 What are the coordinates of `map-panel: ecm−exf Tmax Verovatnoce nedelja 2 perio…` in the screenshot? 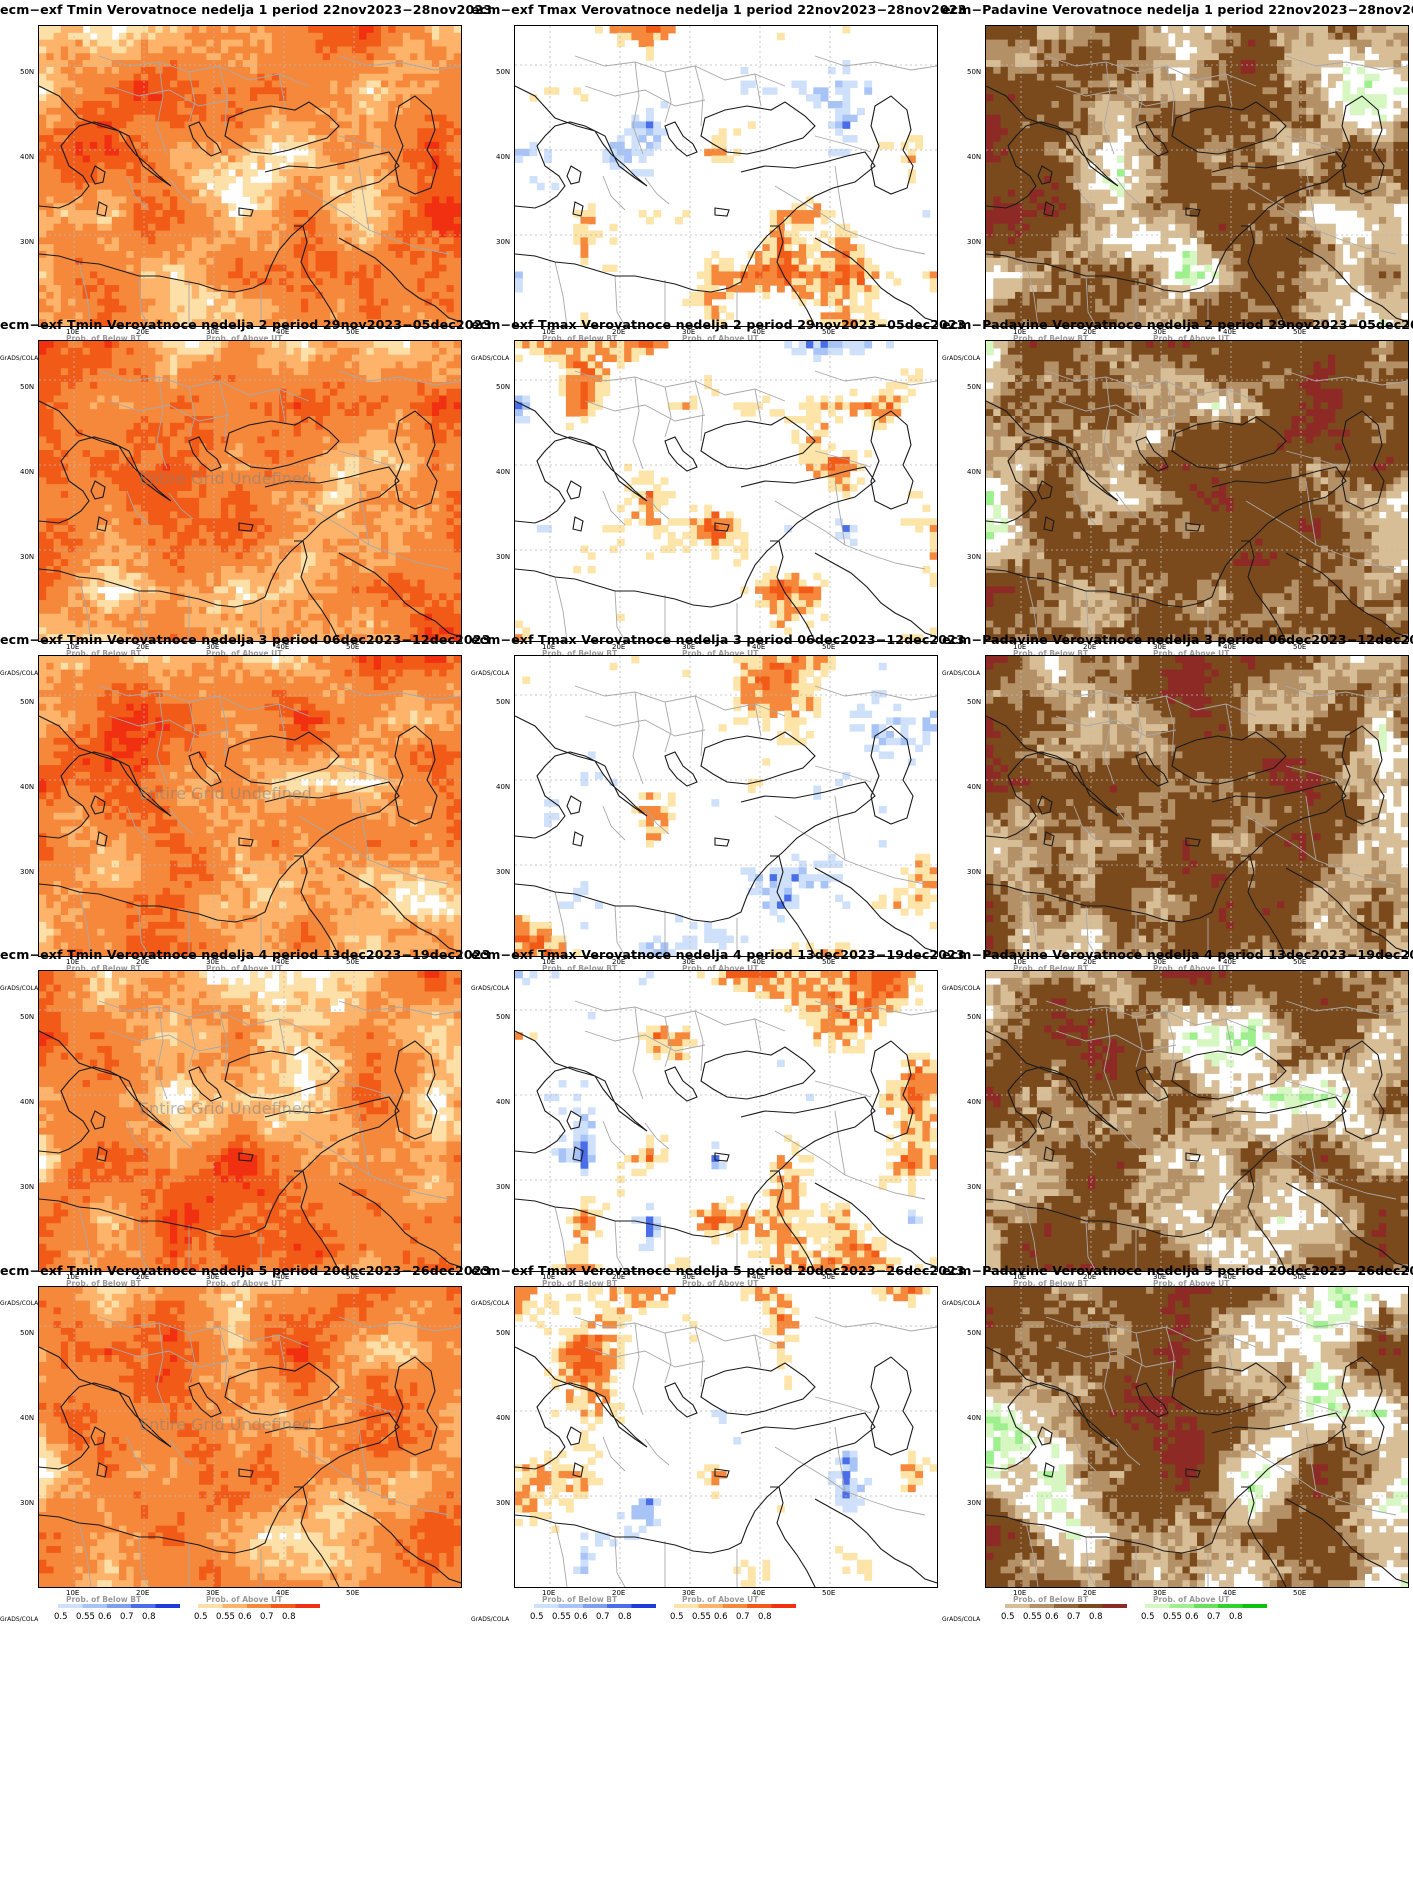 It's located at (718, 504).